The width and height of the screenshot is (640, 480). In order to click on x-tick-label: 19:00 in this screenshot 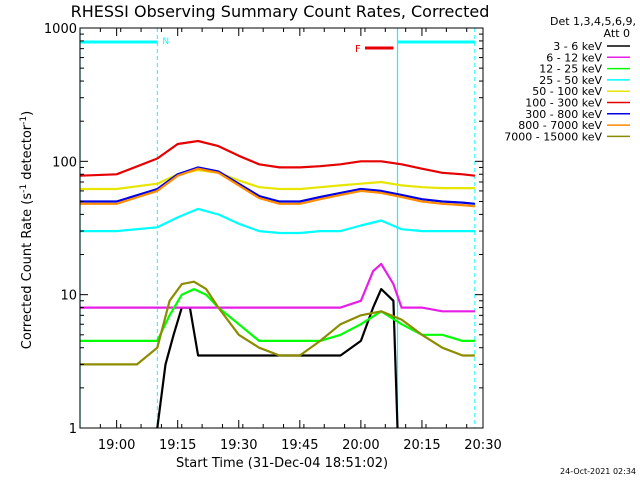, I will do `click(116, 445)`.